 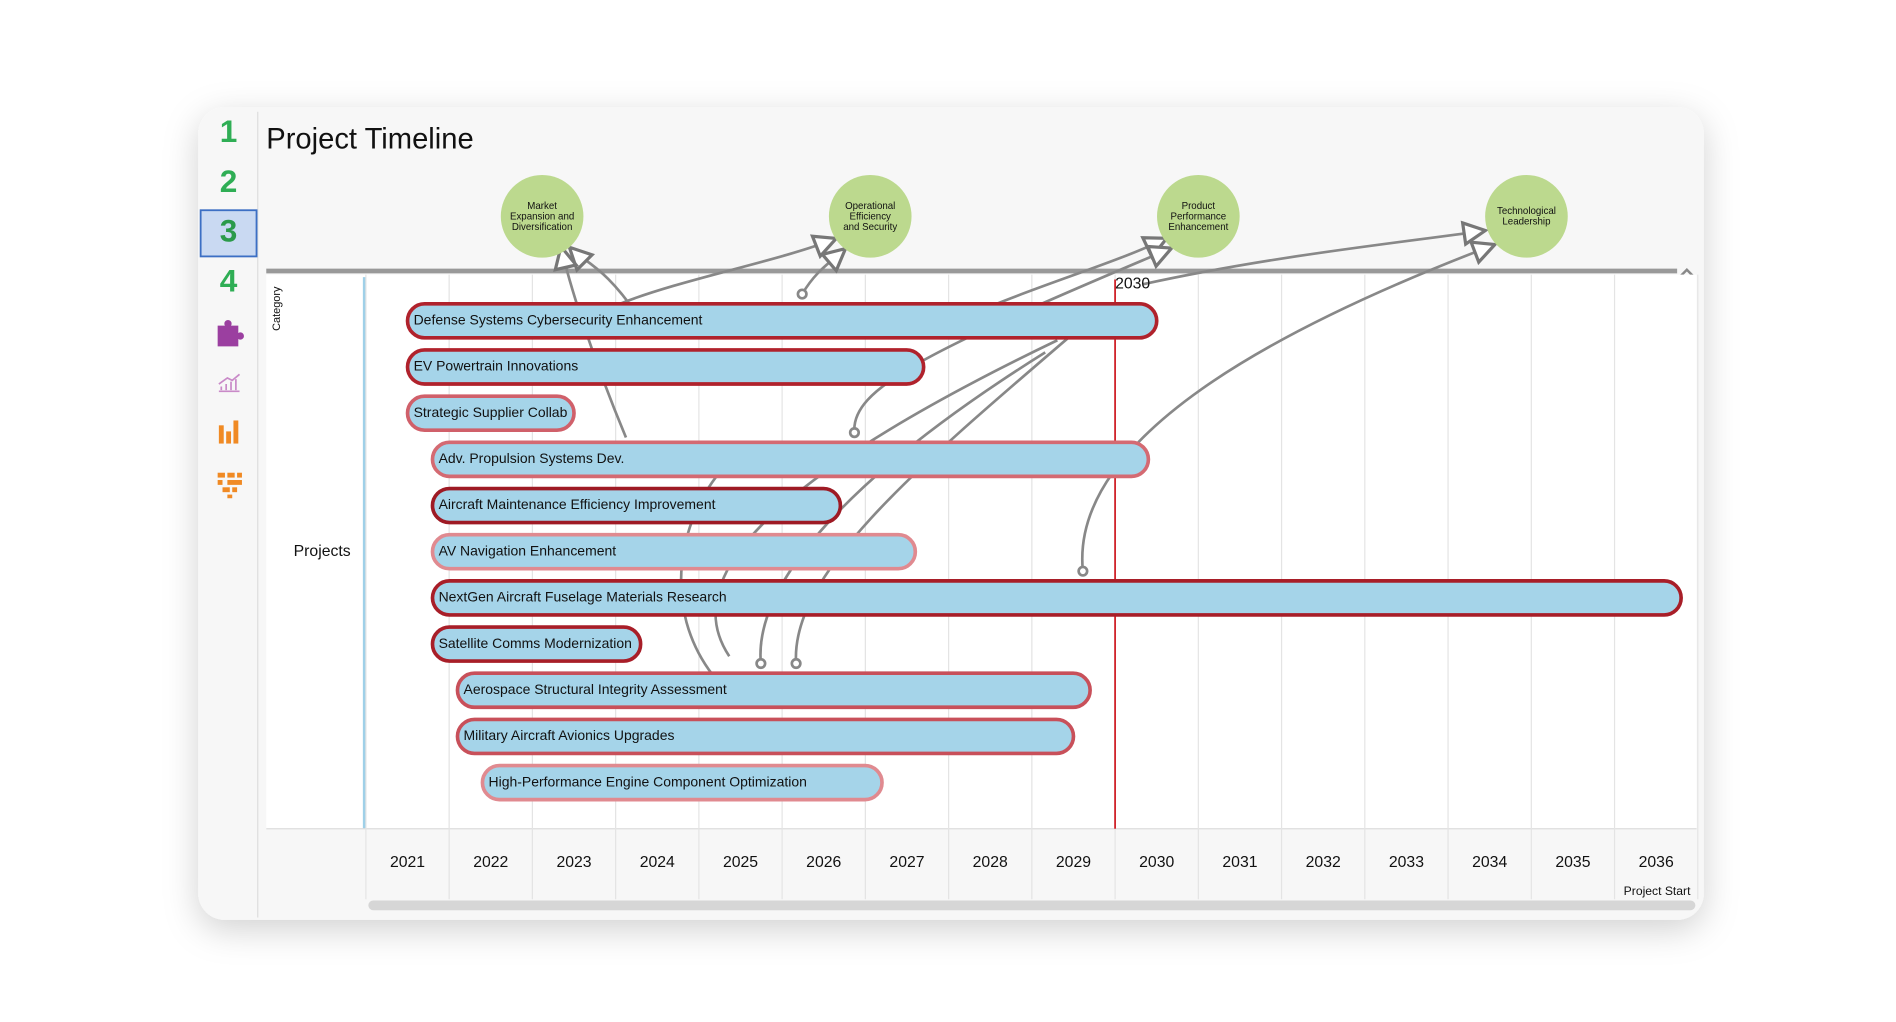 I want to click on year-label: 2030, so click(x=1156, y=862).